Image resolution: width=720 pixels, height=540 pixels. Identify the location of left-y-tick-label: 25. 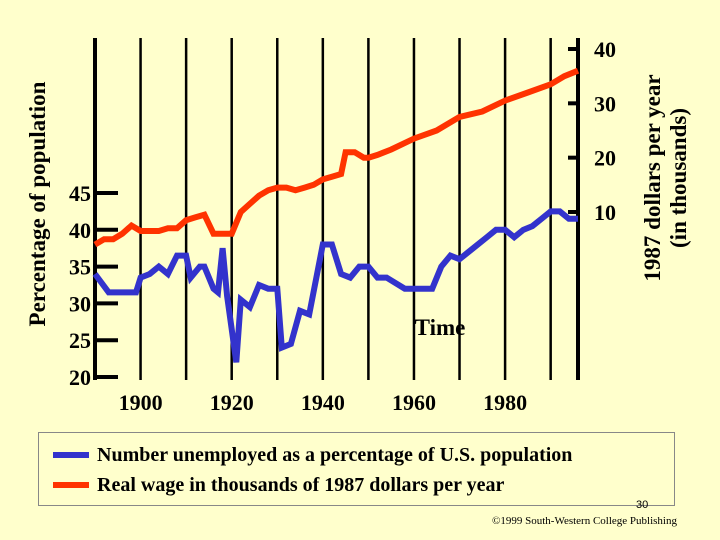
(80, 340).